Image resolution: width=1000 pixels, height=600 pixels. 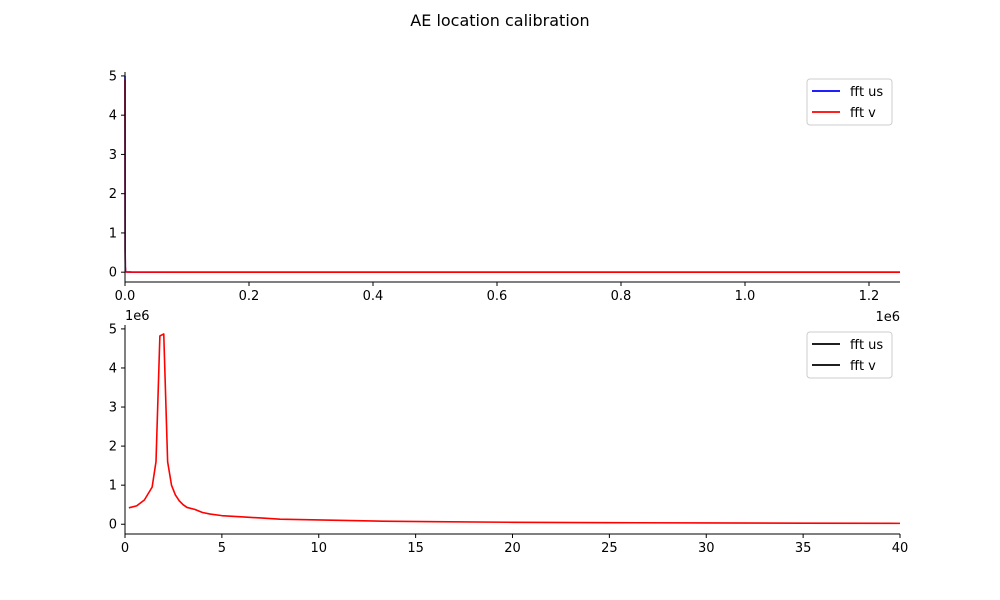 What do you see at coordinates (621, 296) in the screenshot?
I see `x-tick-label: 0.8` at bounding box center [621, 296].